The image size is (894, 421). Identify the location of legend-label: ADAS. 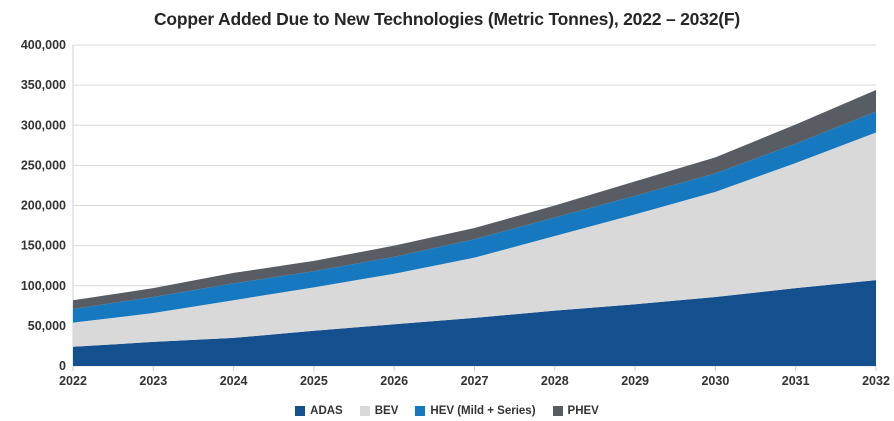
(326, 411).